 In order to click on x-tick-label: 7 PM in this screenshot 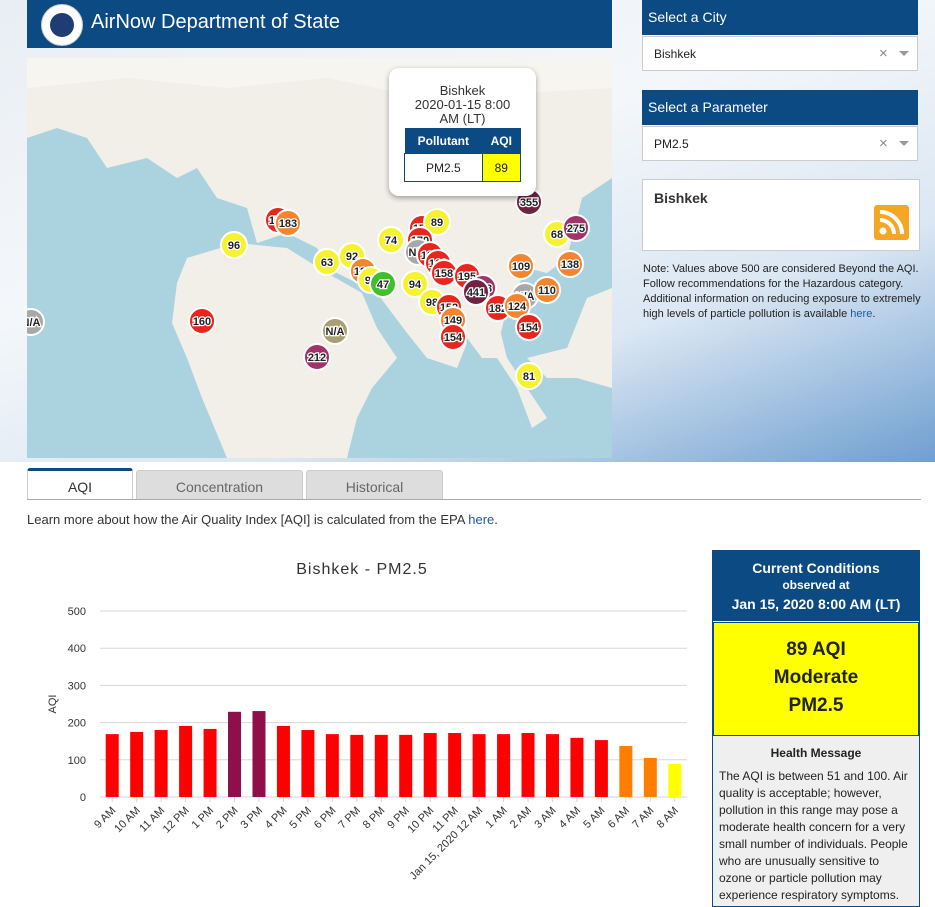, I will do `click(349, 818)`.